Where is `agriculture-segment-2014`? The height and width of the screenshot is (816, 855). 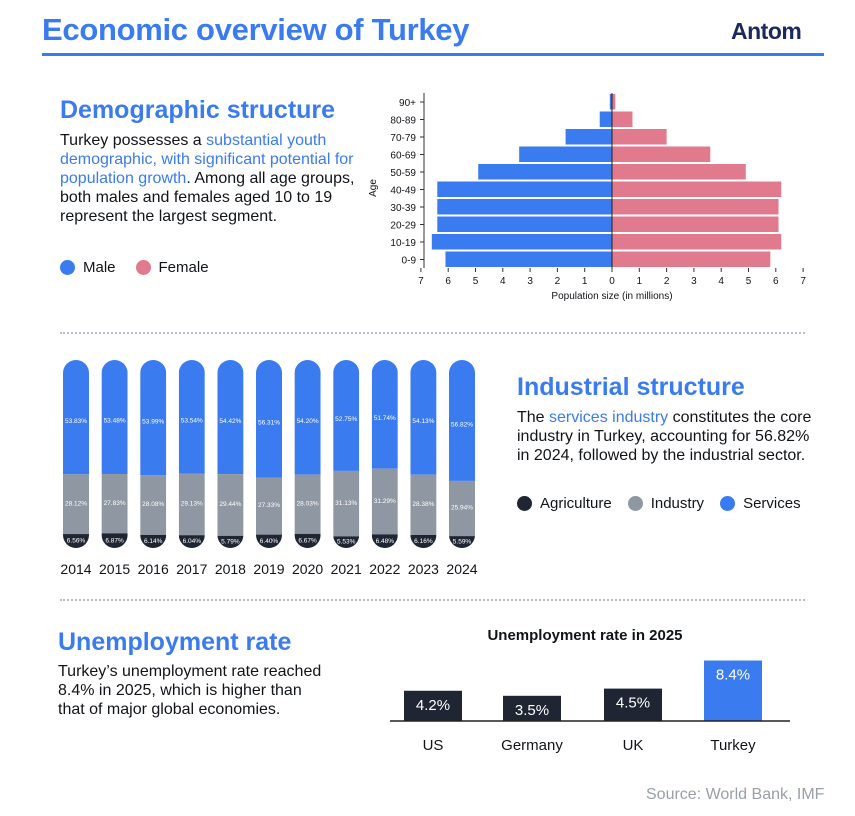 agriculture-segment-2014 is located at coordinates (76, 541).